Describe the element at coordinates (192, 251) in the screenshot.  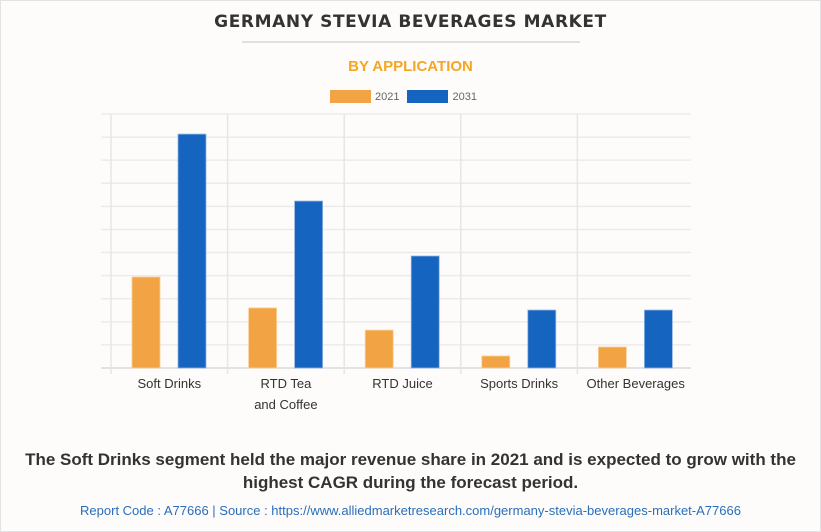
I see `bar-2031-soft-drinks` at that location.